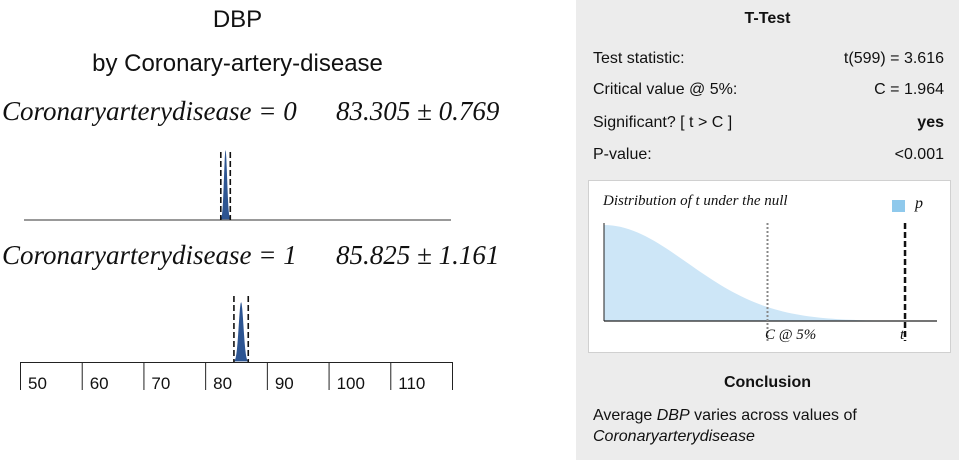  What do you see at coordinates (37, 383) in the screenshot?
I see `x-tick-label: 50` at bounding box center [37, 383].